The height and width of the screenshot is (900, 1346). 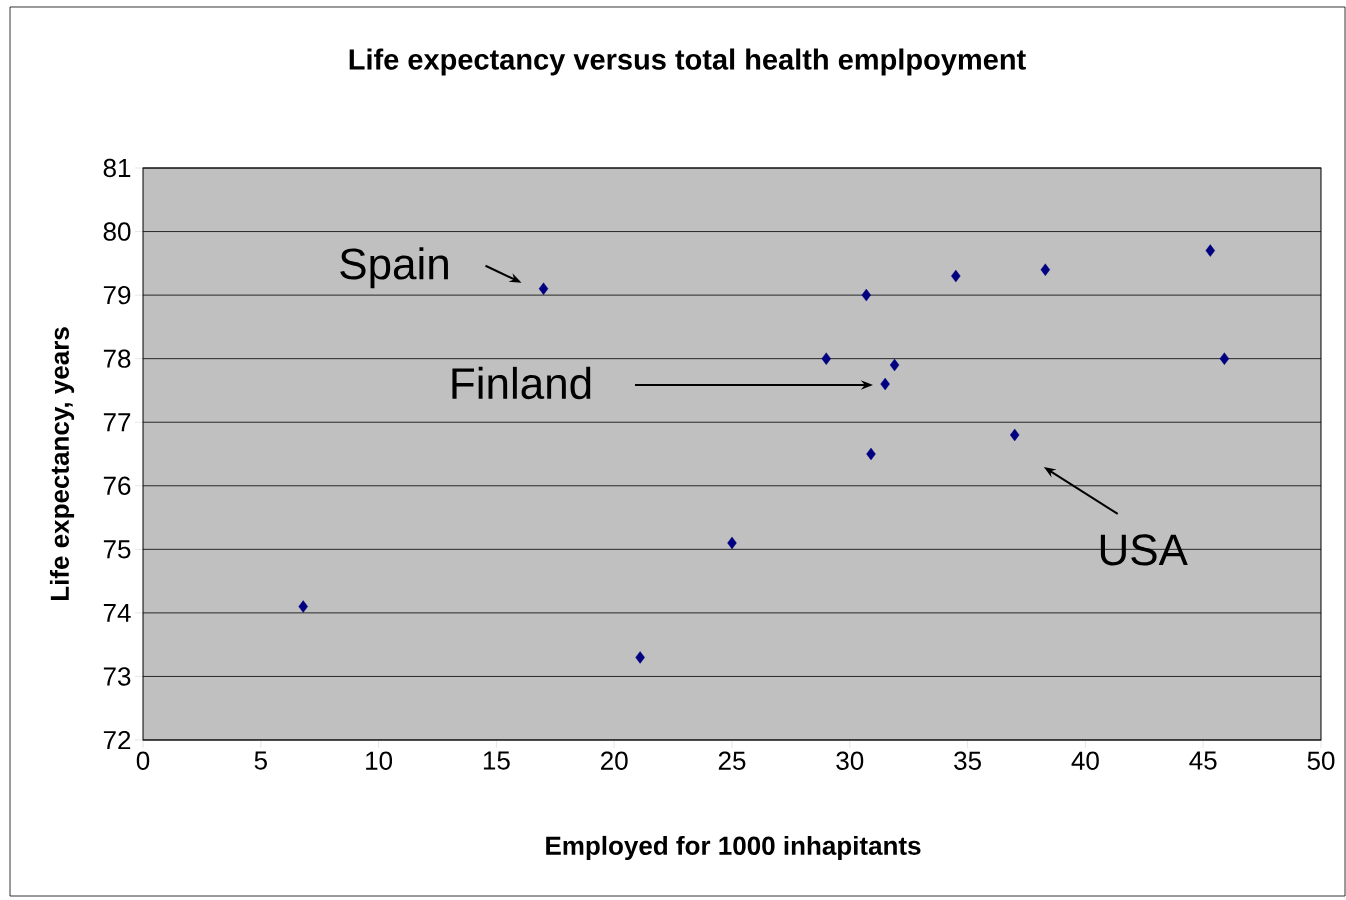 I want to click on x-tick-label: 10, so click(x=379, y=760).